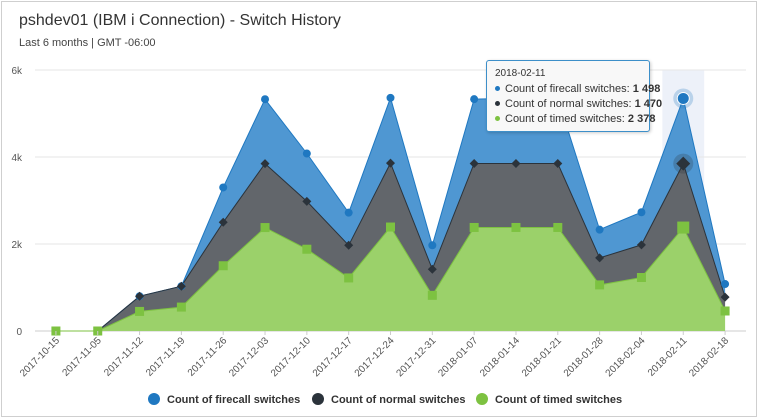 This screenshot has height=418, width=758. Describe the element at coordinates (416, 357) in the screenshot. I see `x-tick-label: 2017-12-31` at that location.